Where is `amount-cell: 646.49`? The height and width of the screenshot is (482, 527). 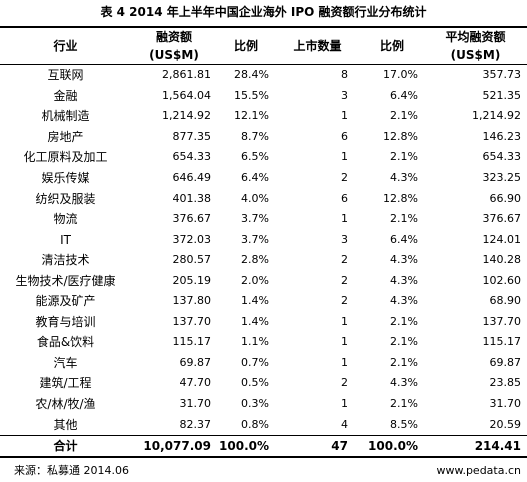
amount-cell: 646.49 is located at coordinates (192, 177).